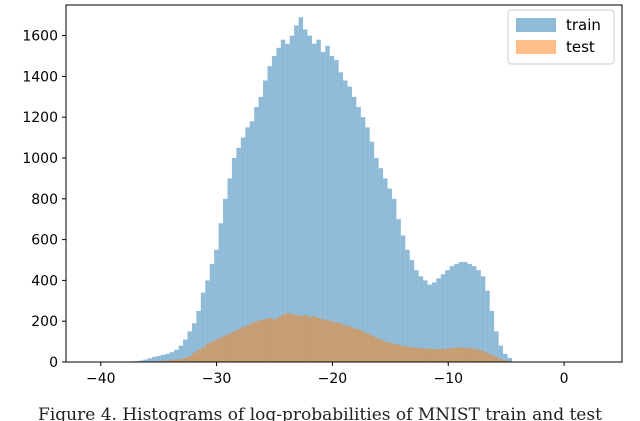  I want to click on y-tick-label: 800, so click(44, 200).